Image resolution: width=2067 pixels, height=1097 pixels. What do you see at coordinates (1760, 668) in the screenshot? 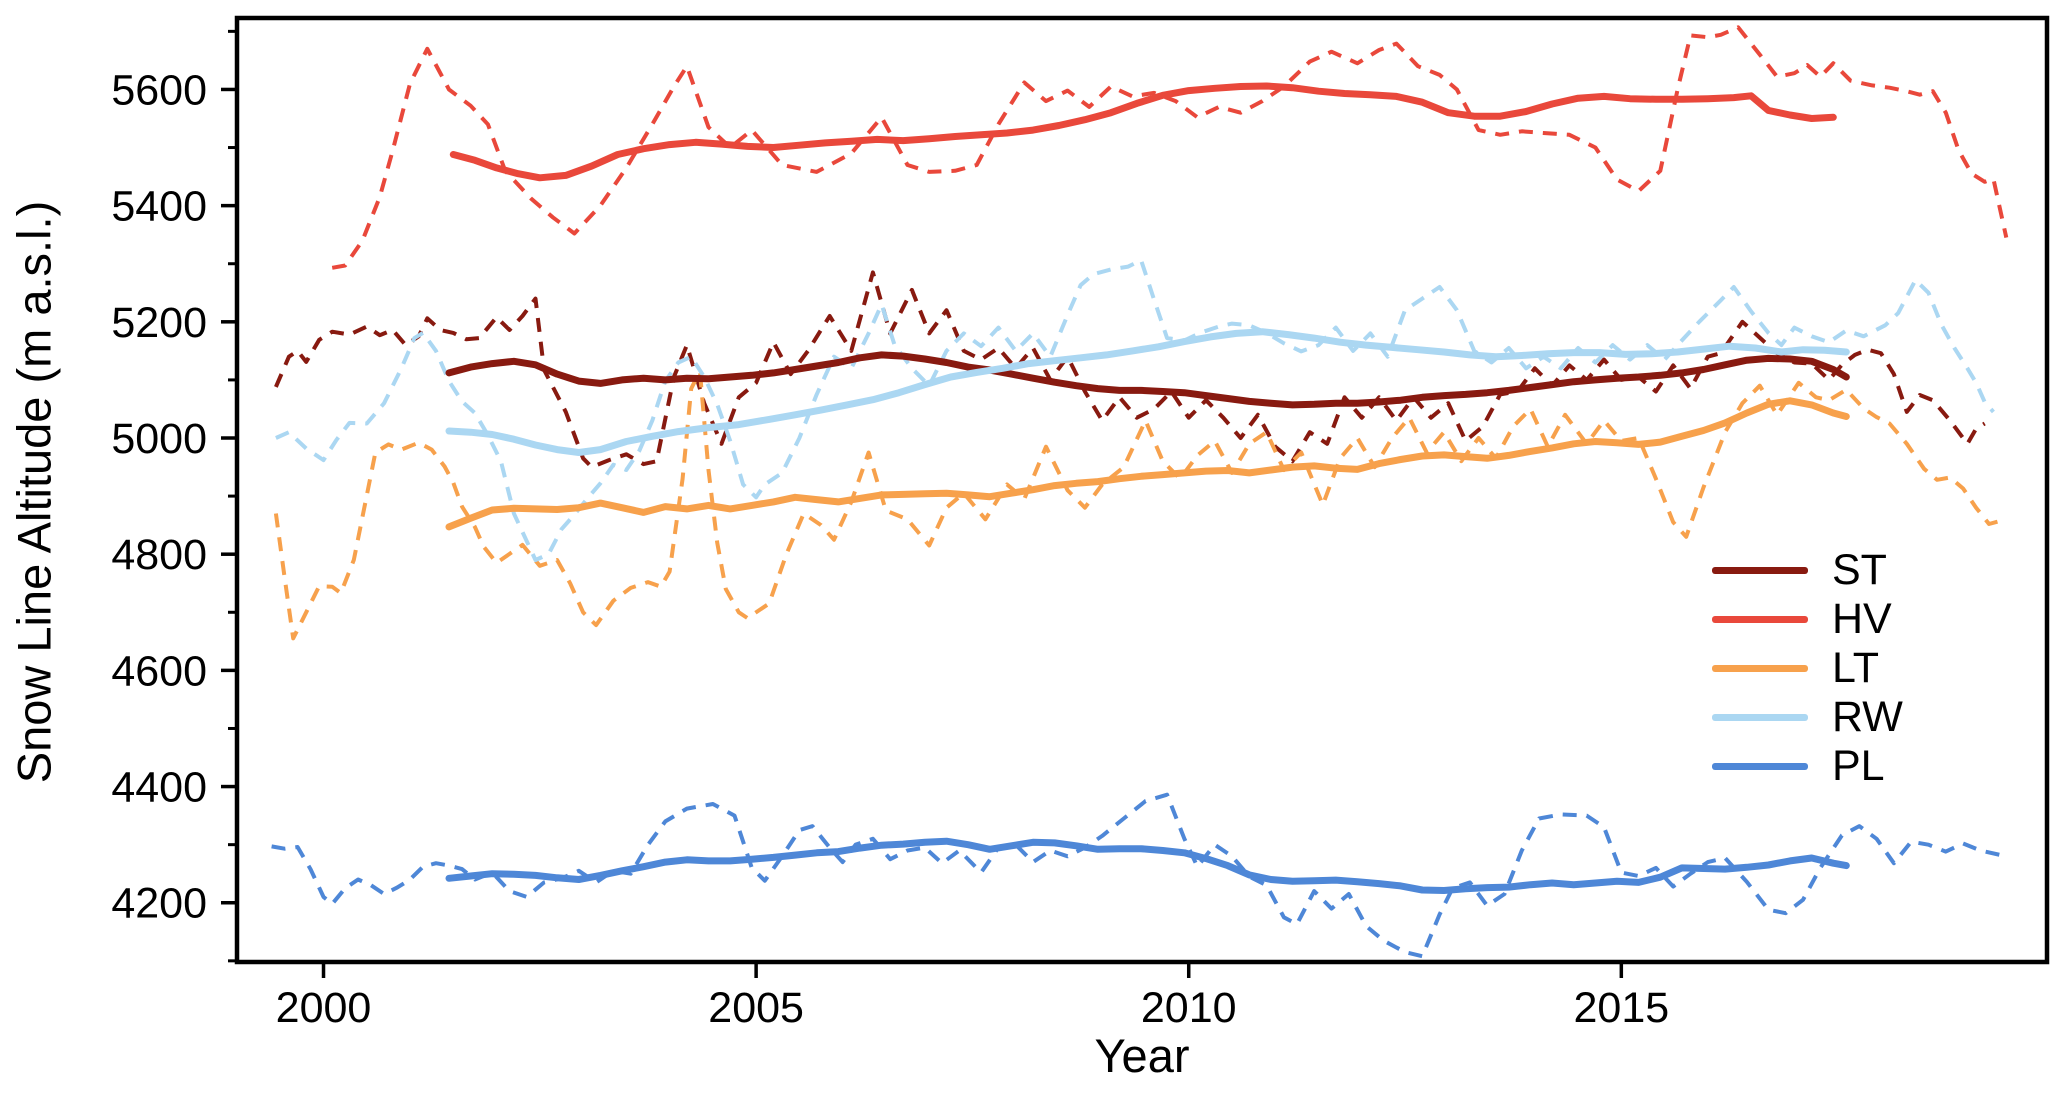
I see `legend-swatch-LT` at bounding box center [1760, 668].